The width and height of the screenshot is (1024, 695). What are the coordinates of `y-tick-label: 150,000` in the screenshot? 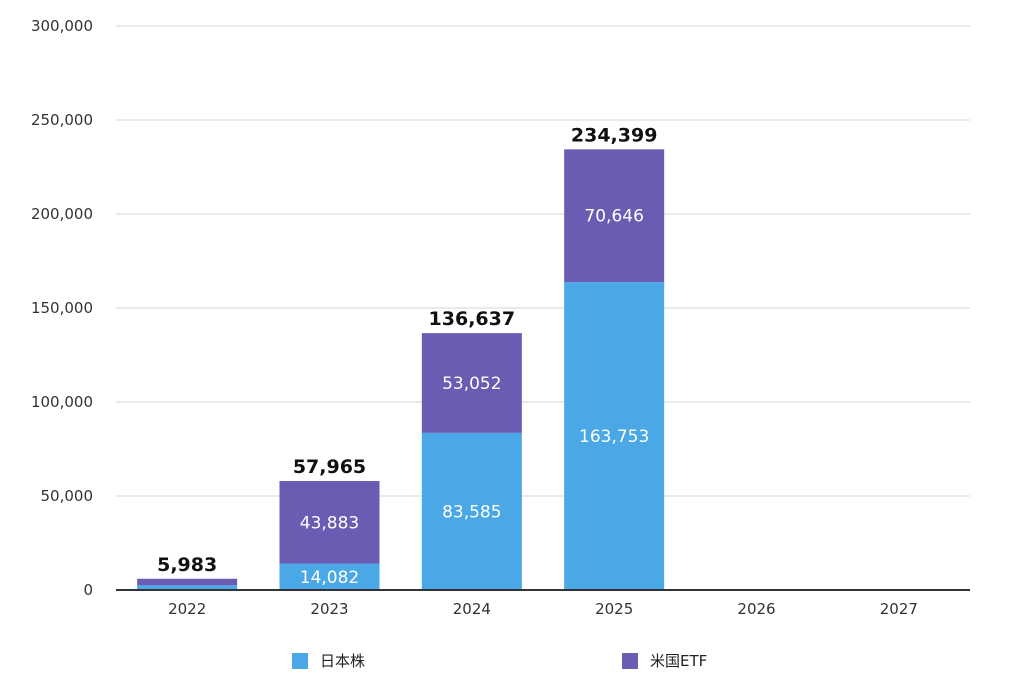 It's located at (62, 308).